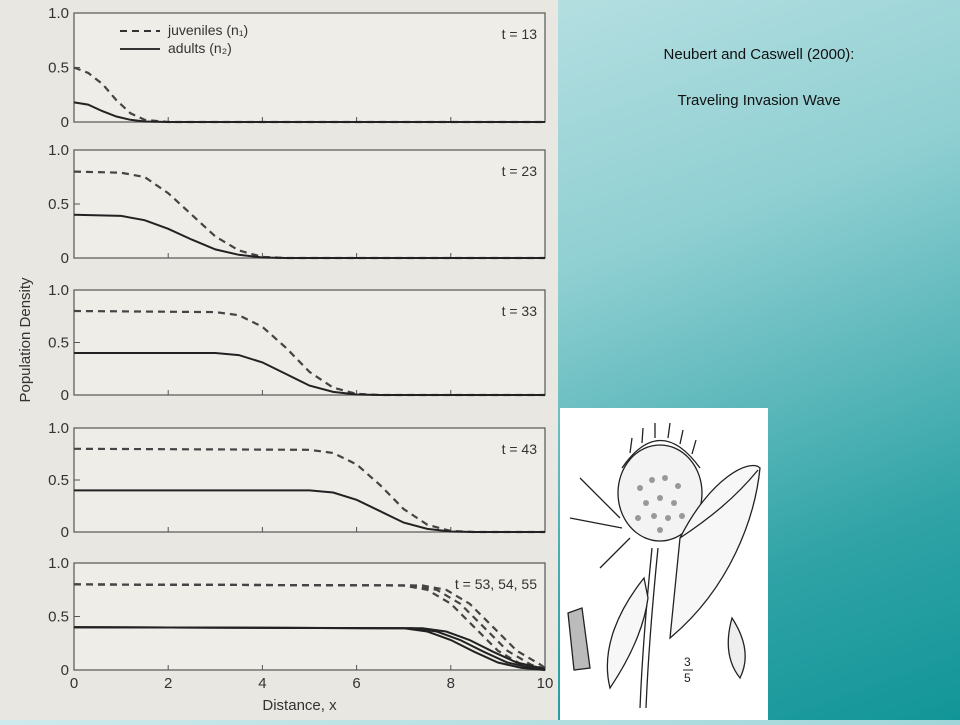  What do you see at coordinates (25, 340) in the screenshot?
I see `y-axis-title: Population Density` at bounding box center [25, 340].